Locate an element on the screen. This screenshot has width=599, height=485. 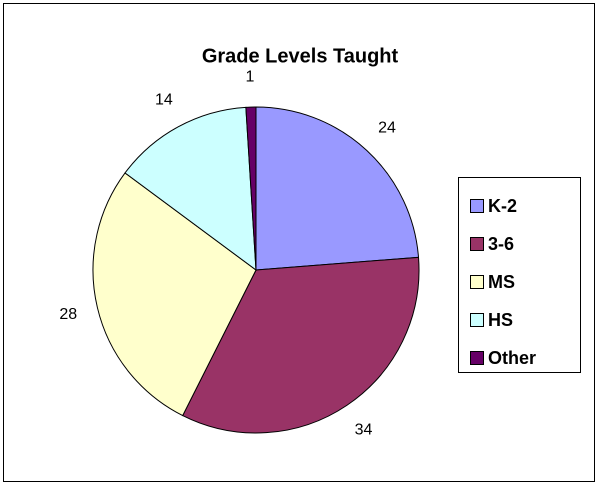
legend-label: HS is located at coordinates (500, 320).